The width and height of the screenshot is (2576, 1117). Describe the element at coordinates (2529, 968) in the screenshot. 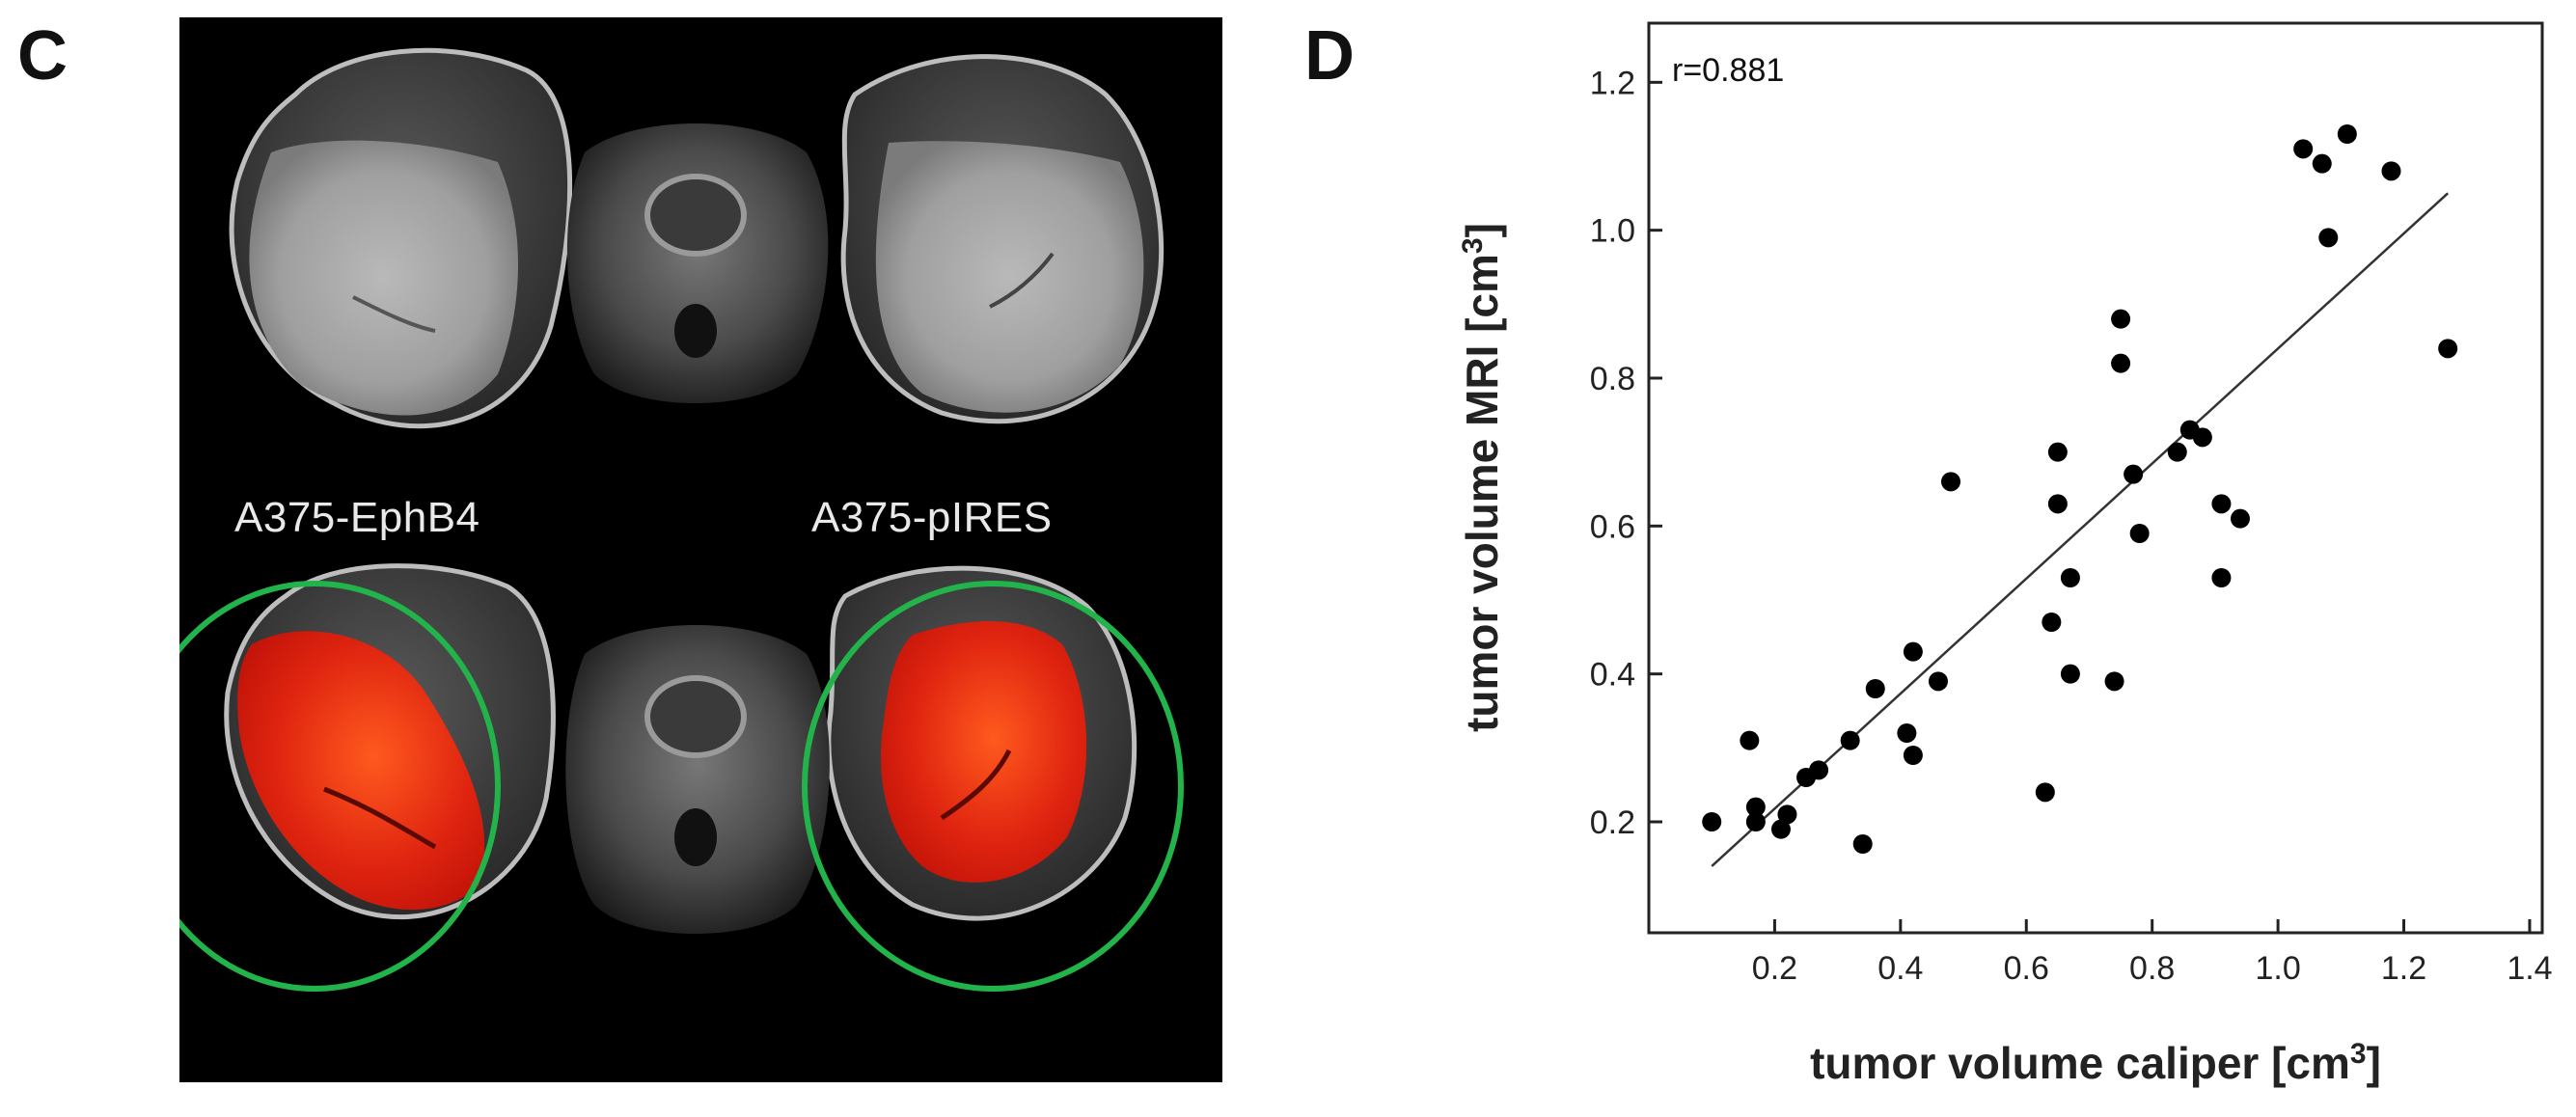

I see `x-tick-label: 1.4` at that location.